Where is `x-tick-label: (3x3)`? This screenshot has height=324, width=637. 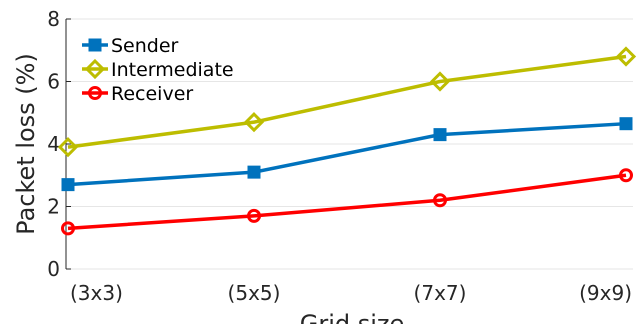
x-tick-label: (3x3) is located at coordinates (96, 293).